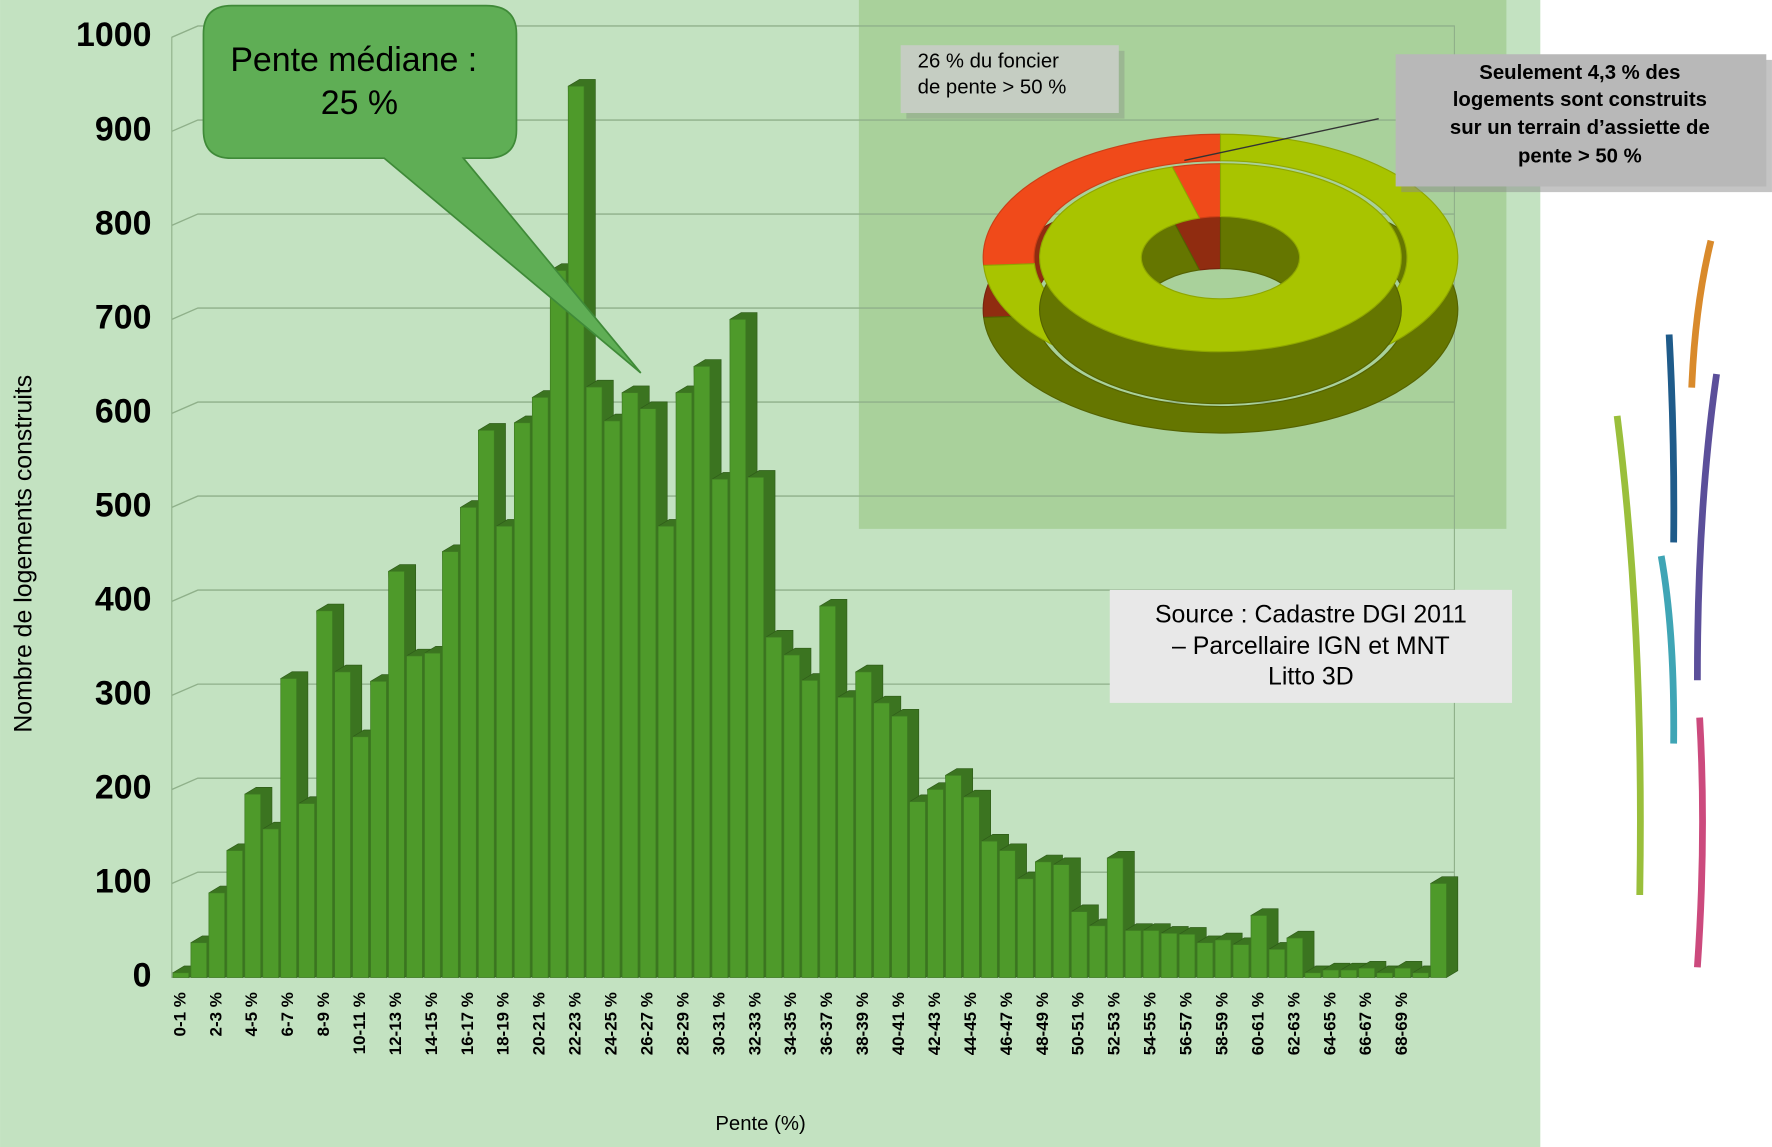 This screenshot has width=1772, height=1147. What do you see at coordinates (113, 35) in the screenshot?
I see `y-tick-label: 1000` at bounding box center [113, 35].